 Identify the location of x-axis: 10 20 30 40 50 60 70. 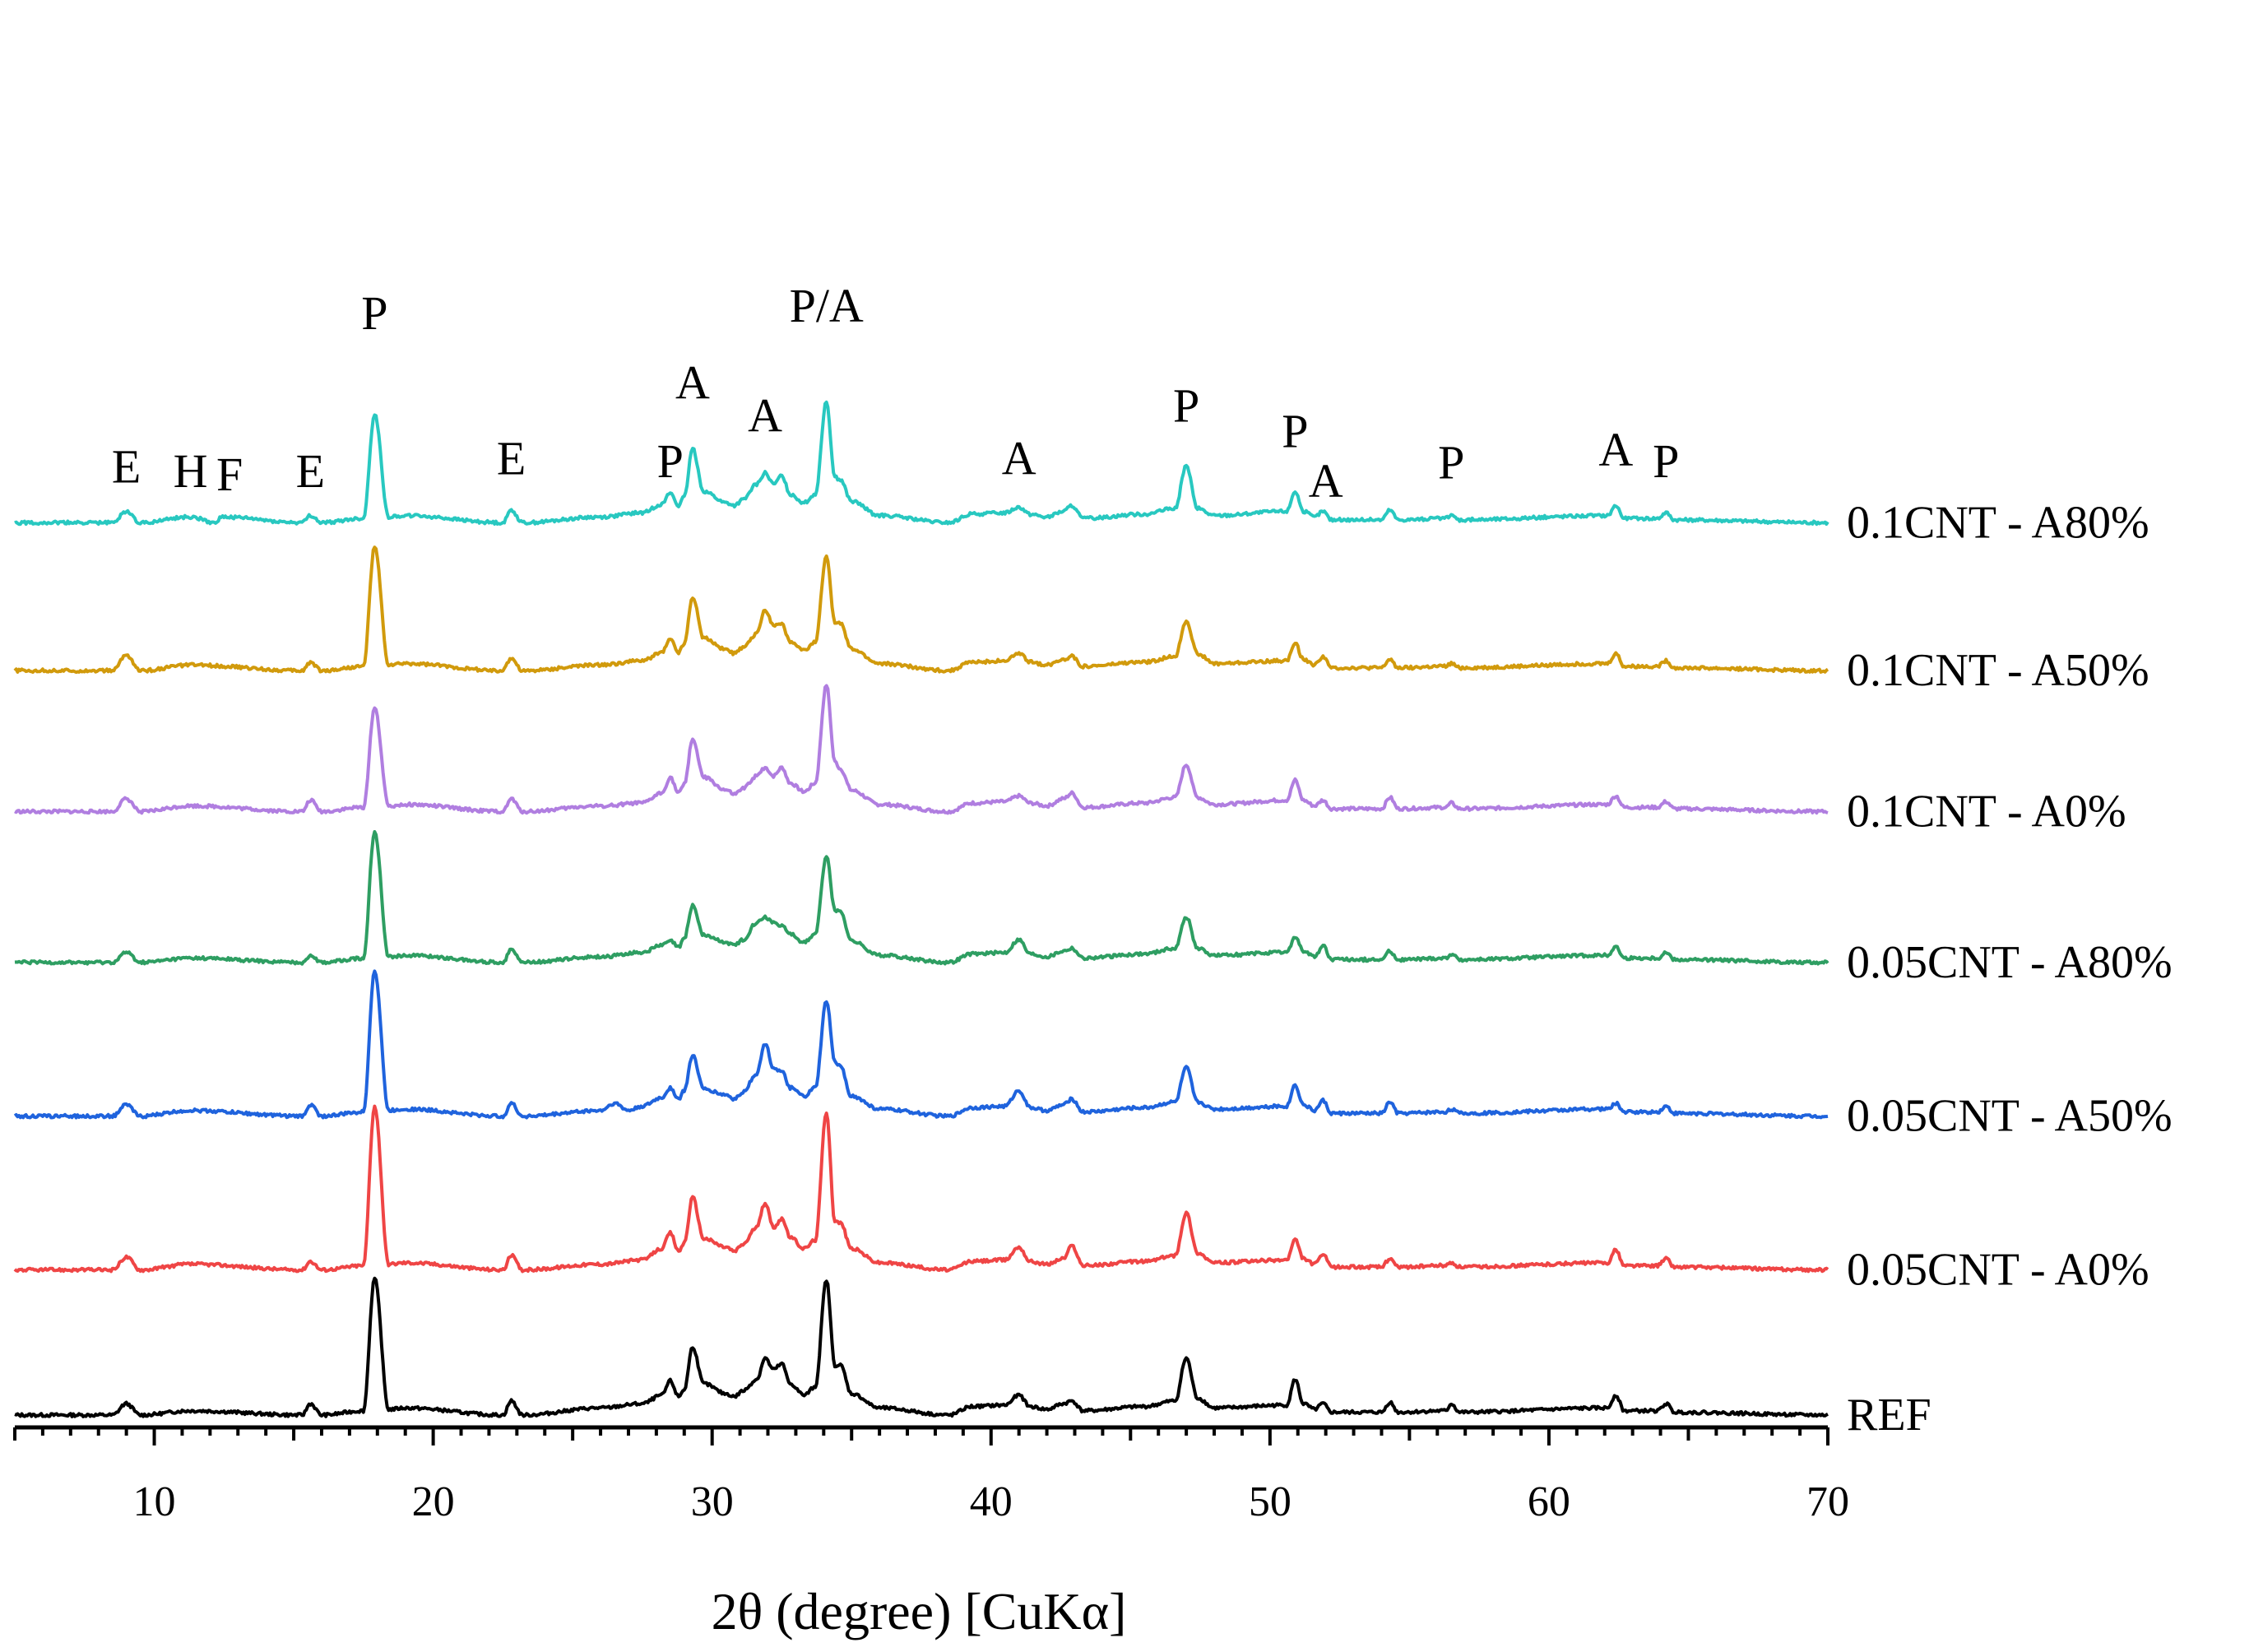
(931, 1475).